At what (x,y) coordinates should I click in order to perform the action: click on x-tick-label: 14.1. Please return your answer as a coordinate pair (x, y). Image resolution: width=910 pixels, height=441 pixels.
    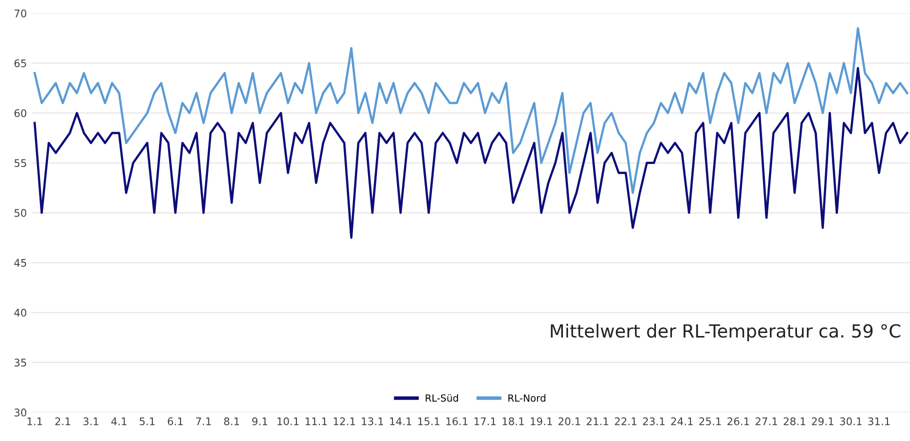
    Looking at the image, I should click on (401, 422).